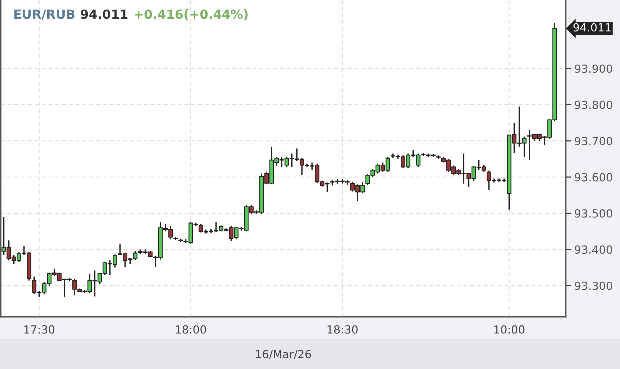 The image size is (620, 369). What do you see at coordinates (593, 250) in the screenshot?
I see `y-tick-label: 93.400` at bounding box center [593, 250].